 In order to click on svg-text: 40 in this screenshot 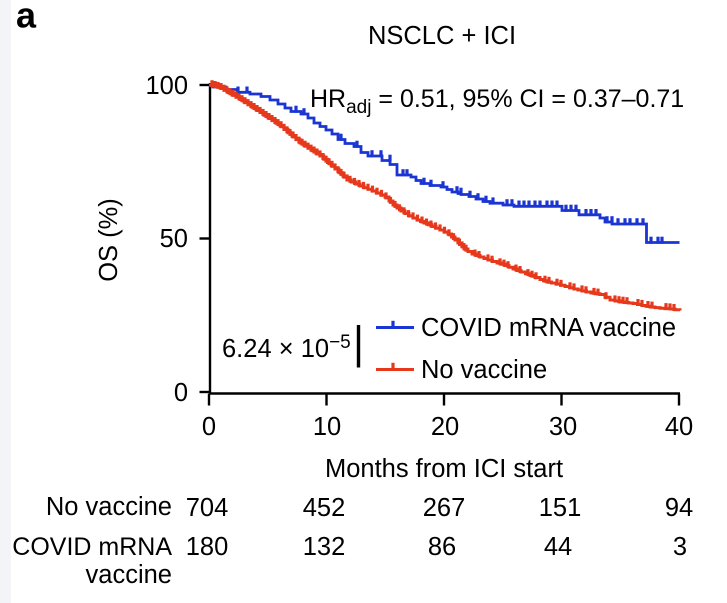, I will do `click(679, 427)`.